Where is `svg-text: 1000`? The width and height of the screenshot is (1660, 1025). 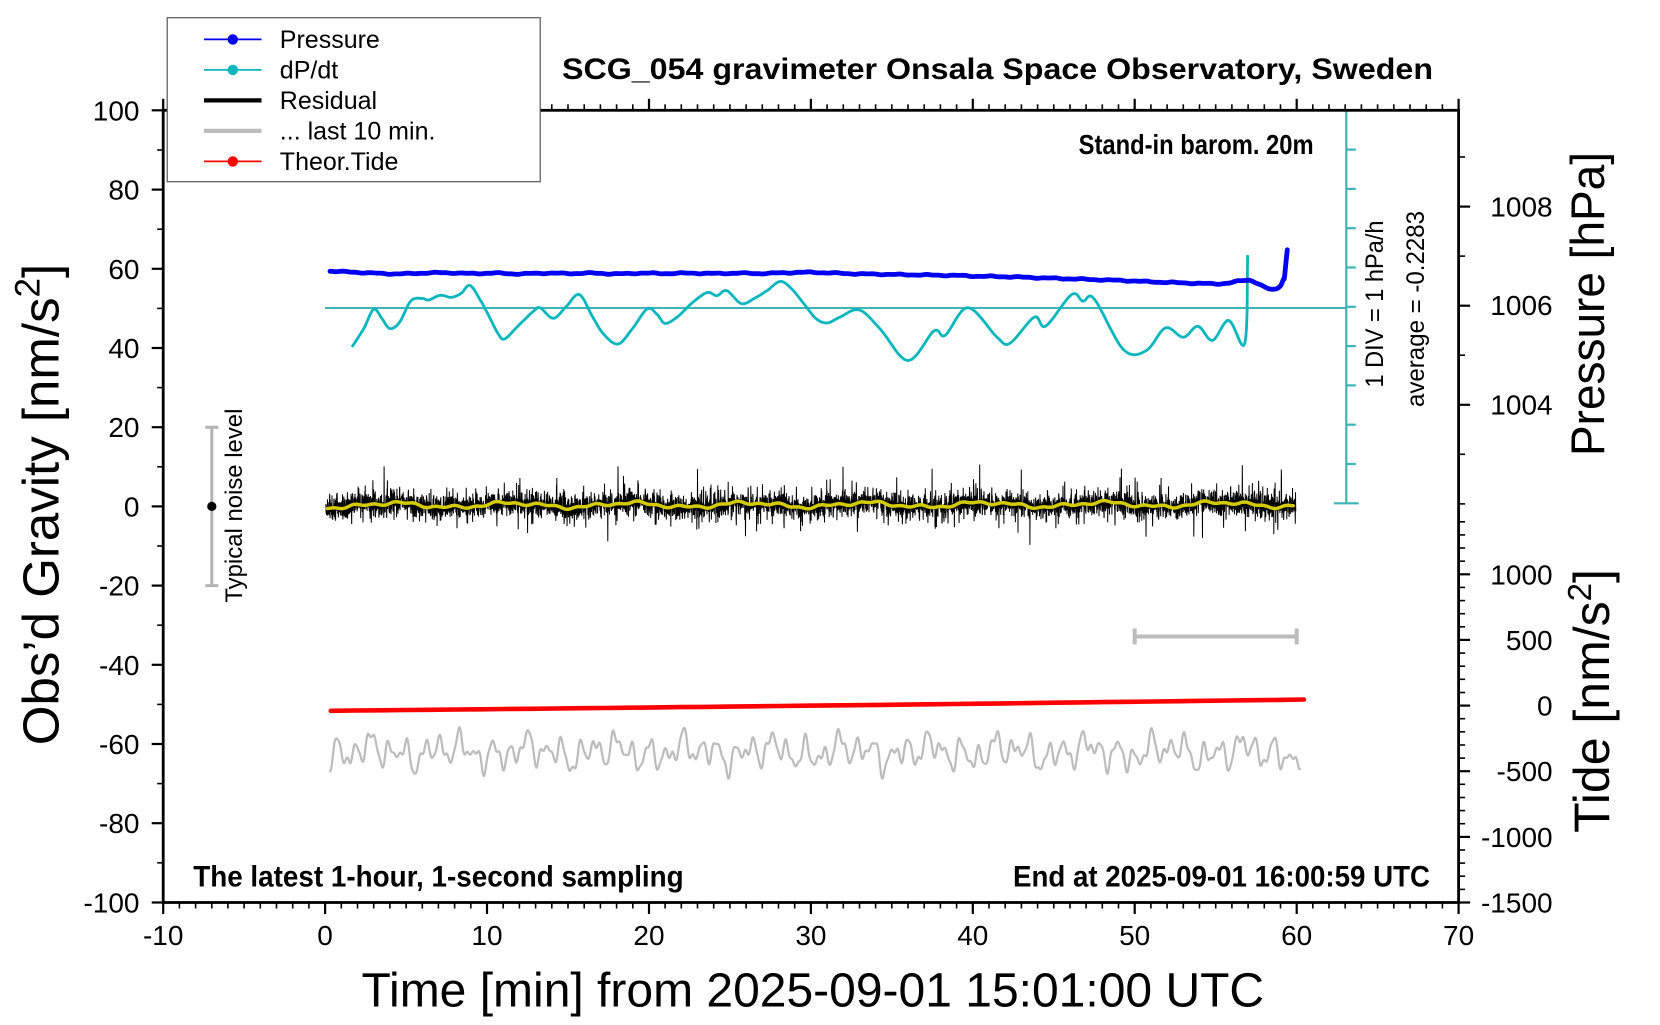
svg-text: 1000 is located at coordinates (1521, 574).